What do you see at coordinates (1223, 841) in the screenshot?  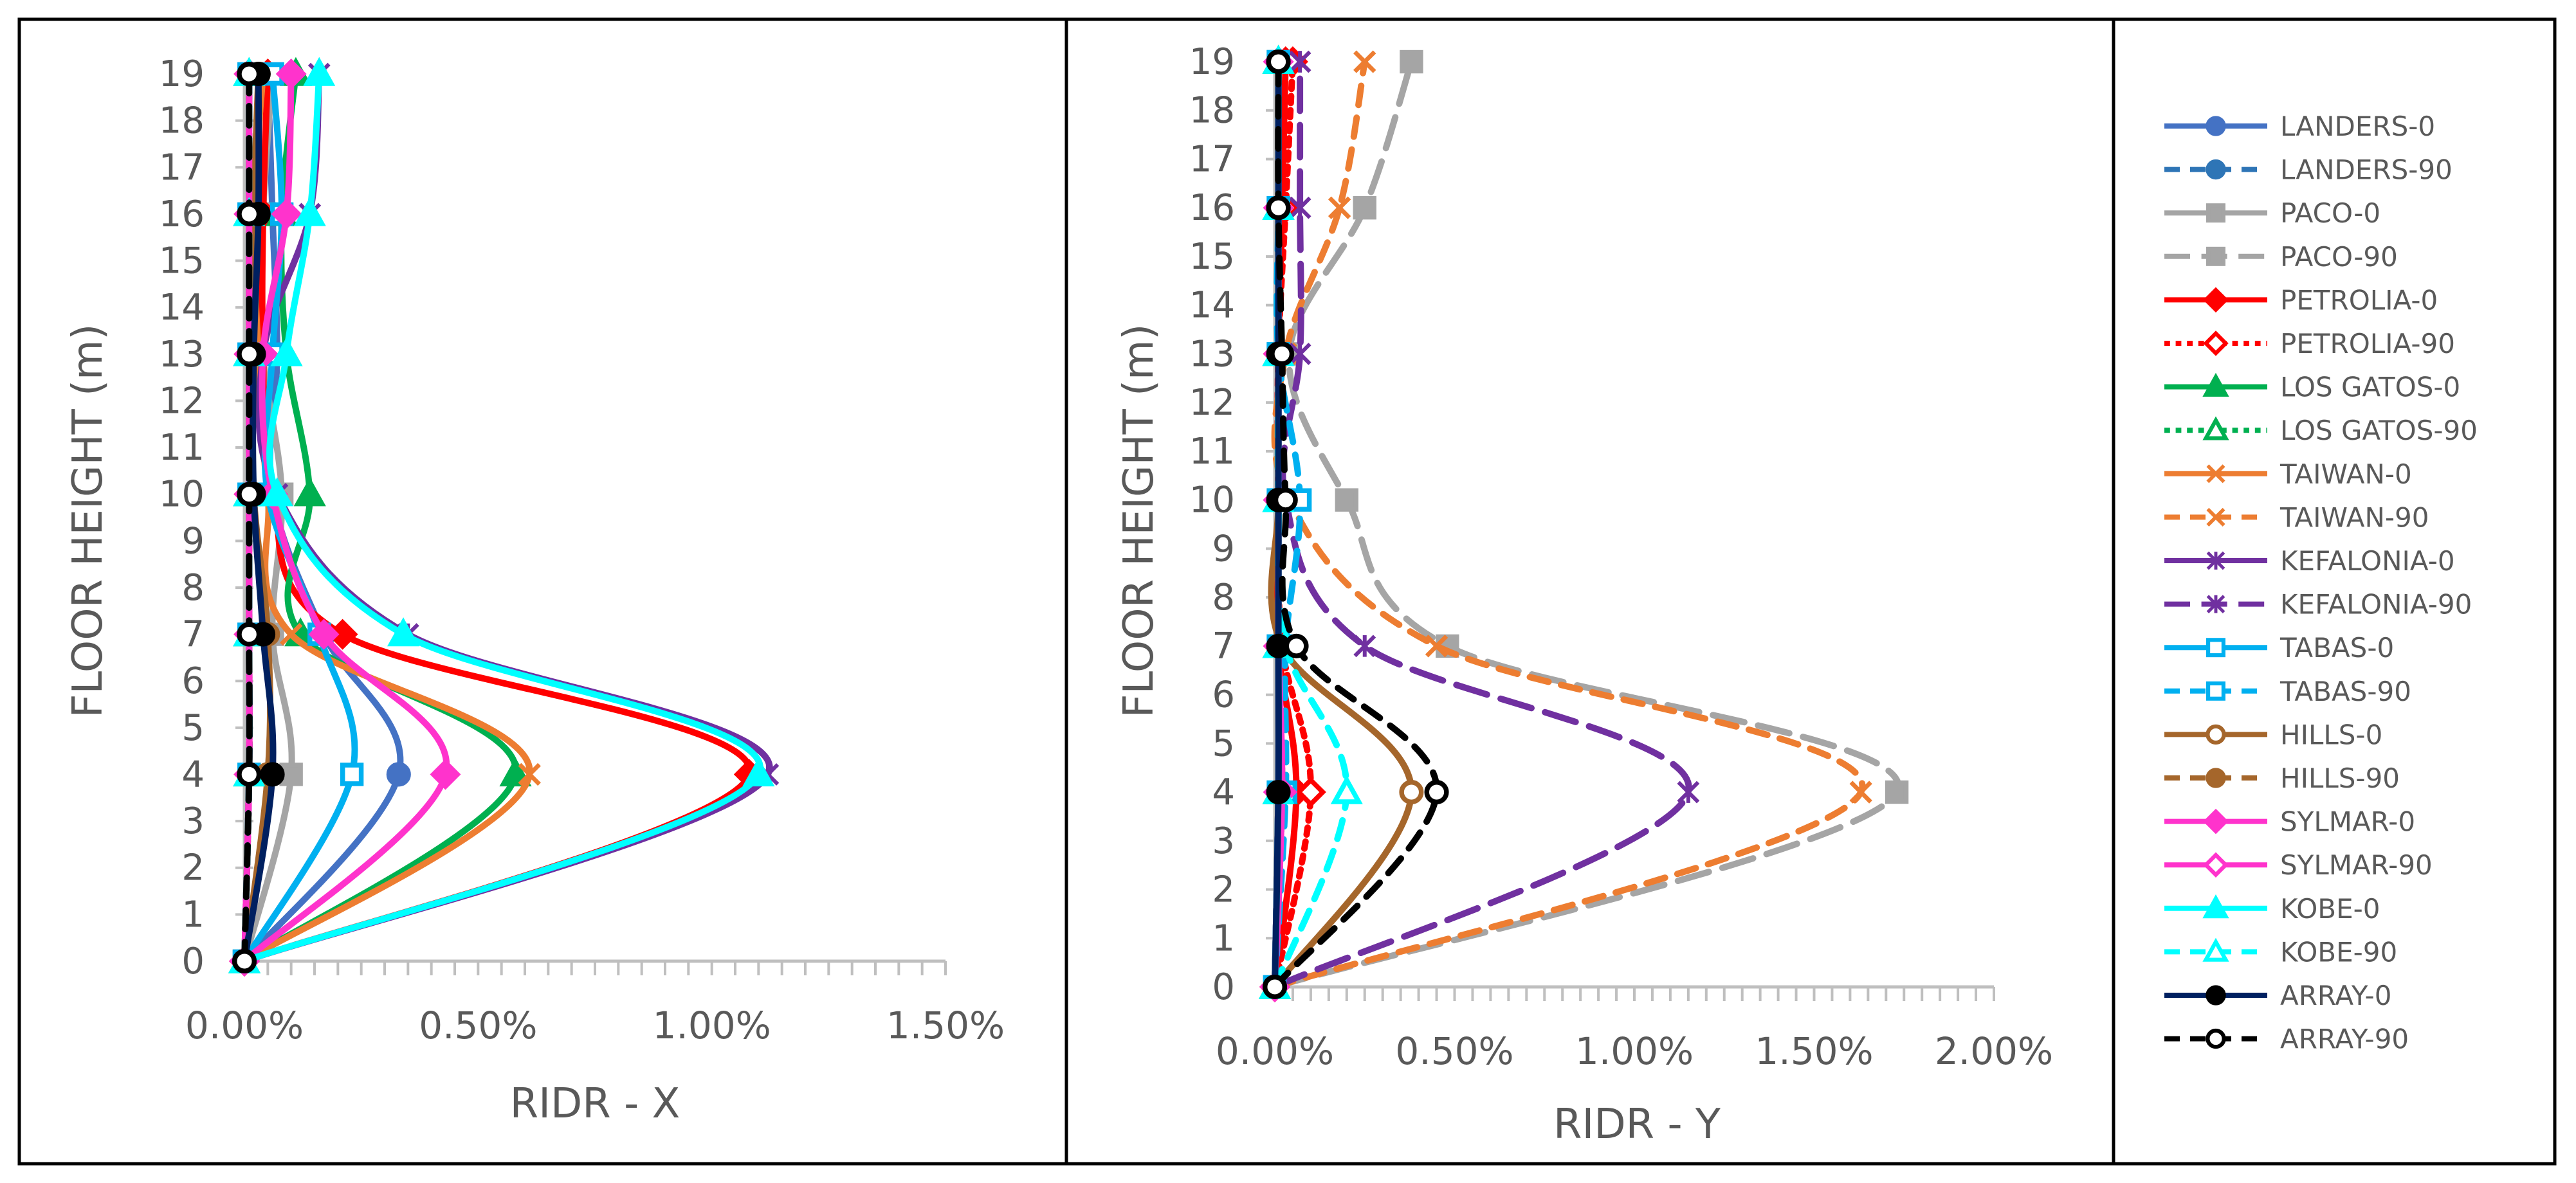 I see `chart-ridr-y-ytick-label: 3` at bounding box center [1223, 841].